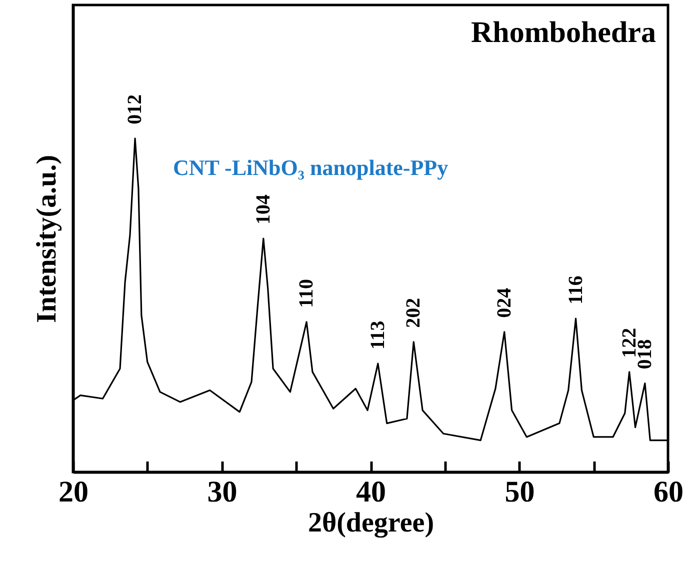 This screenshot has width=697, height=574. What do you see at coordinates (310, 167) in the screenshot?
I see `annotation: CNT -LiNbO₃ nanoplate-PPy` at bounding box center [310, 167].